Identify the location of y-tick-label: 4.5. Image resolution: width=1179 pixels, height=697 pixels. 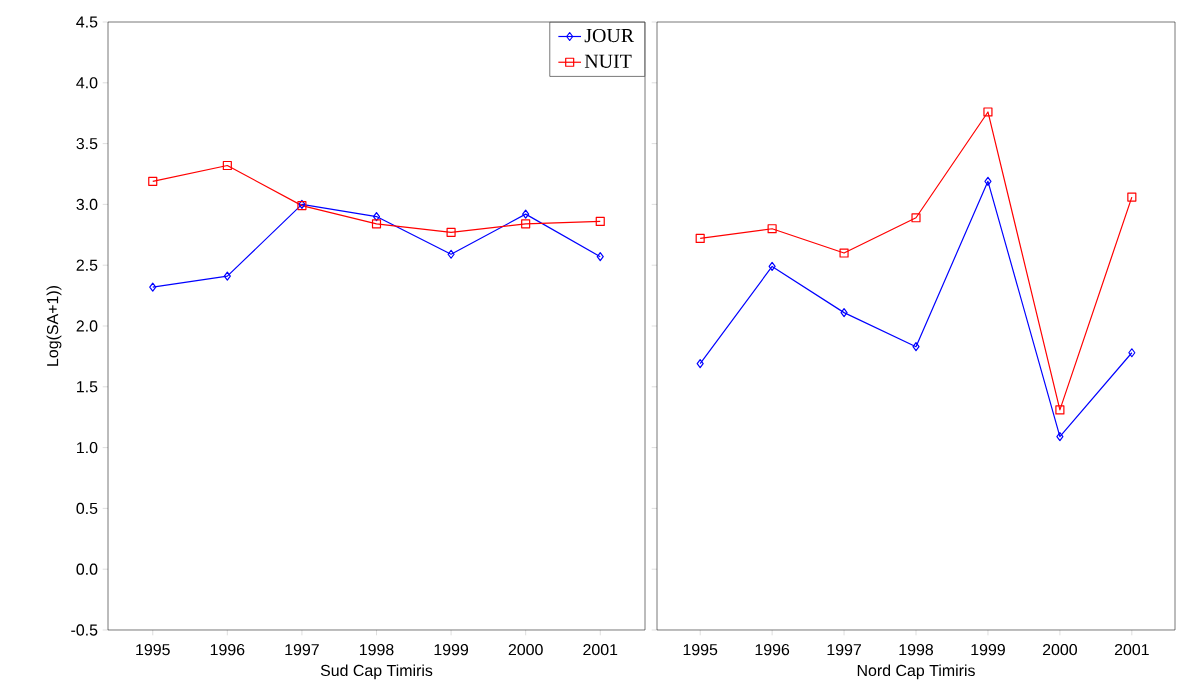
(87, 22).